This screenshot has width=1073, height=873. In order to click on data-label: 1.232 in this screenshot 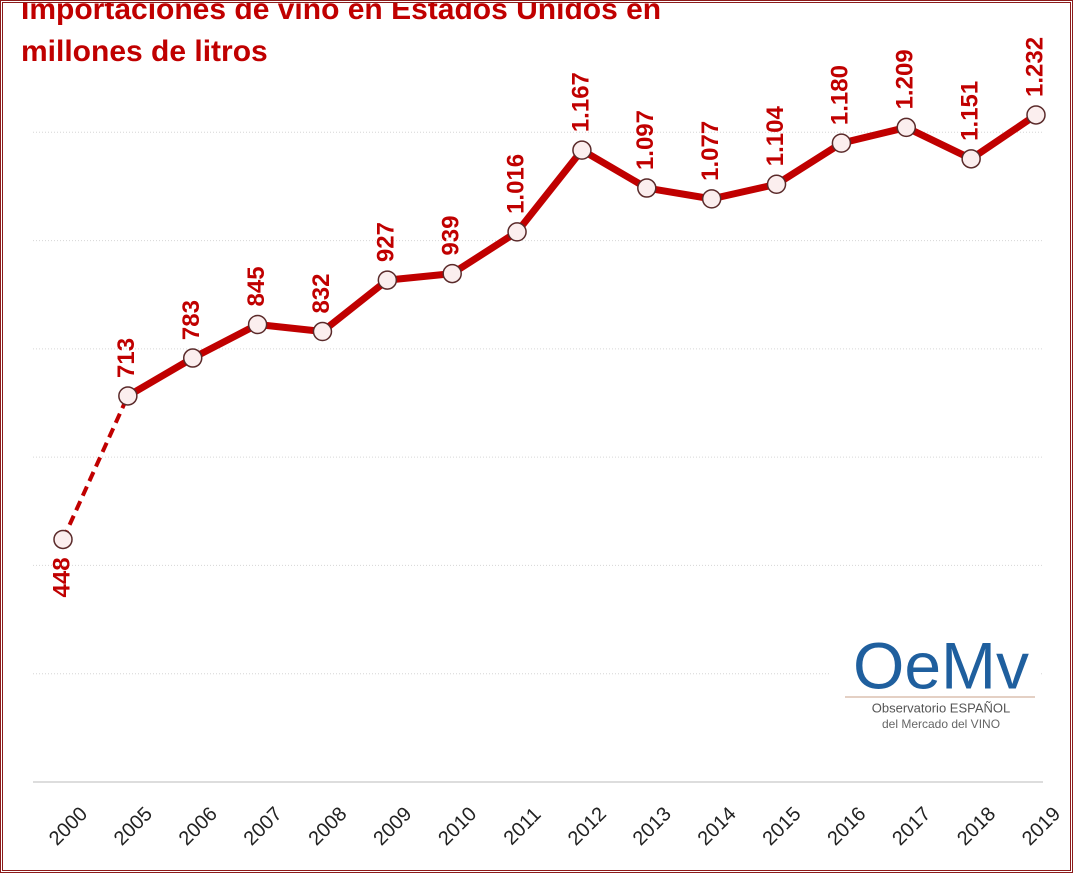, I will do `click(1034, 67)`.